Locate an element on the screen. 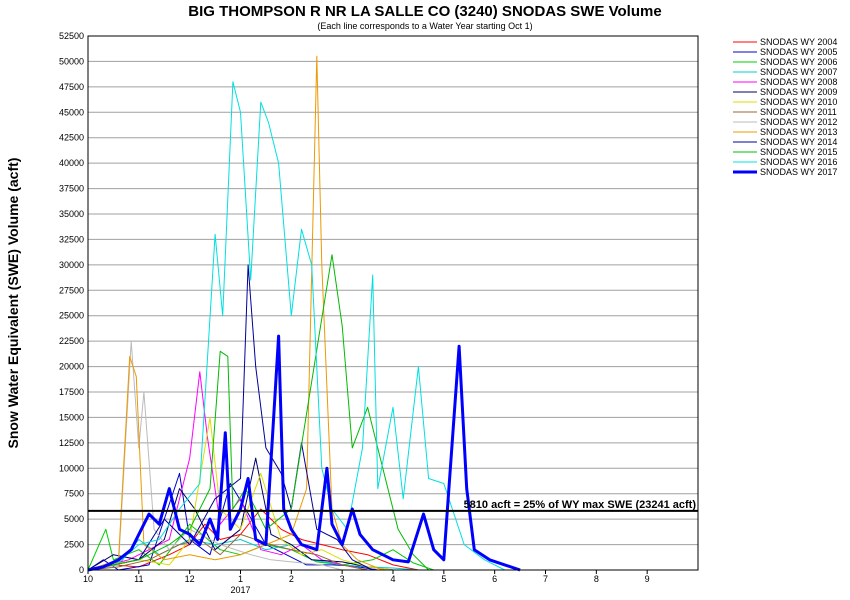  legend-entry: SNODAS WY 2007 is located at coordinates (798, 72).